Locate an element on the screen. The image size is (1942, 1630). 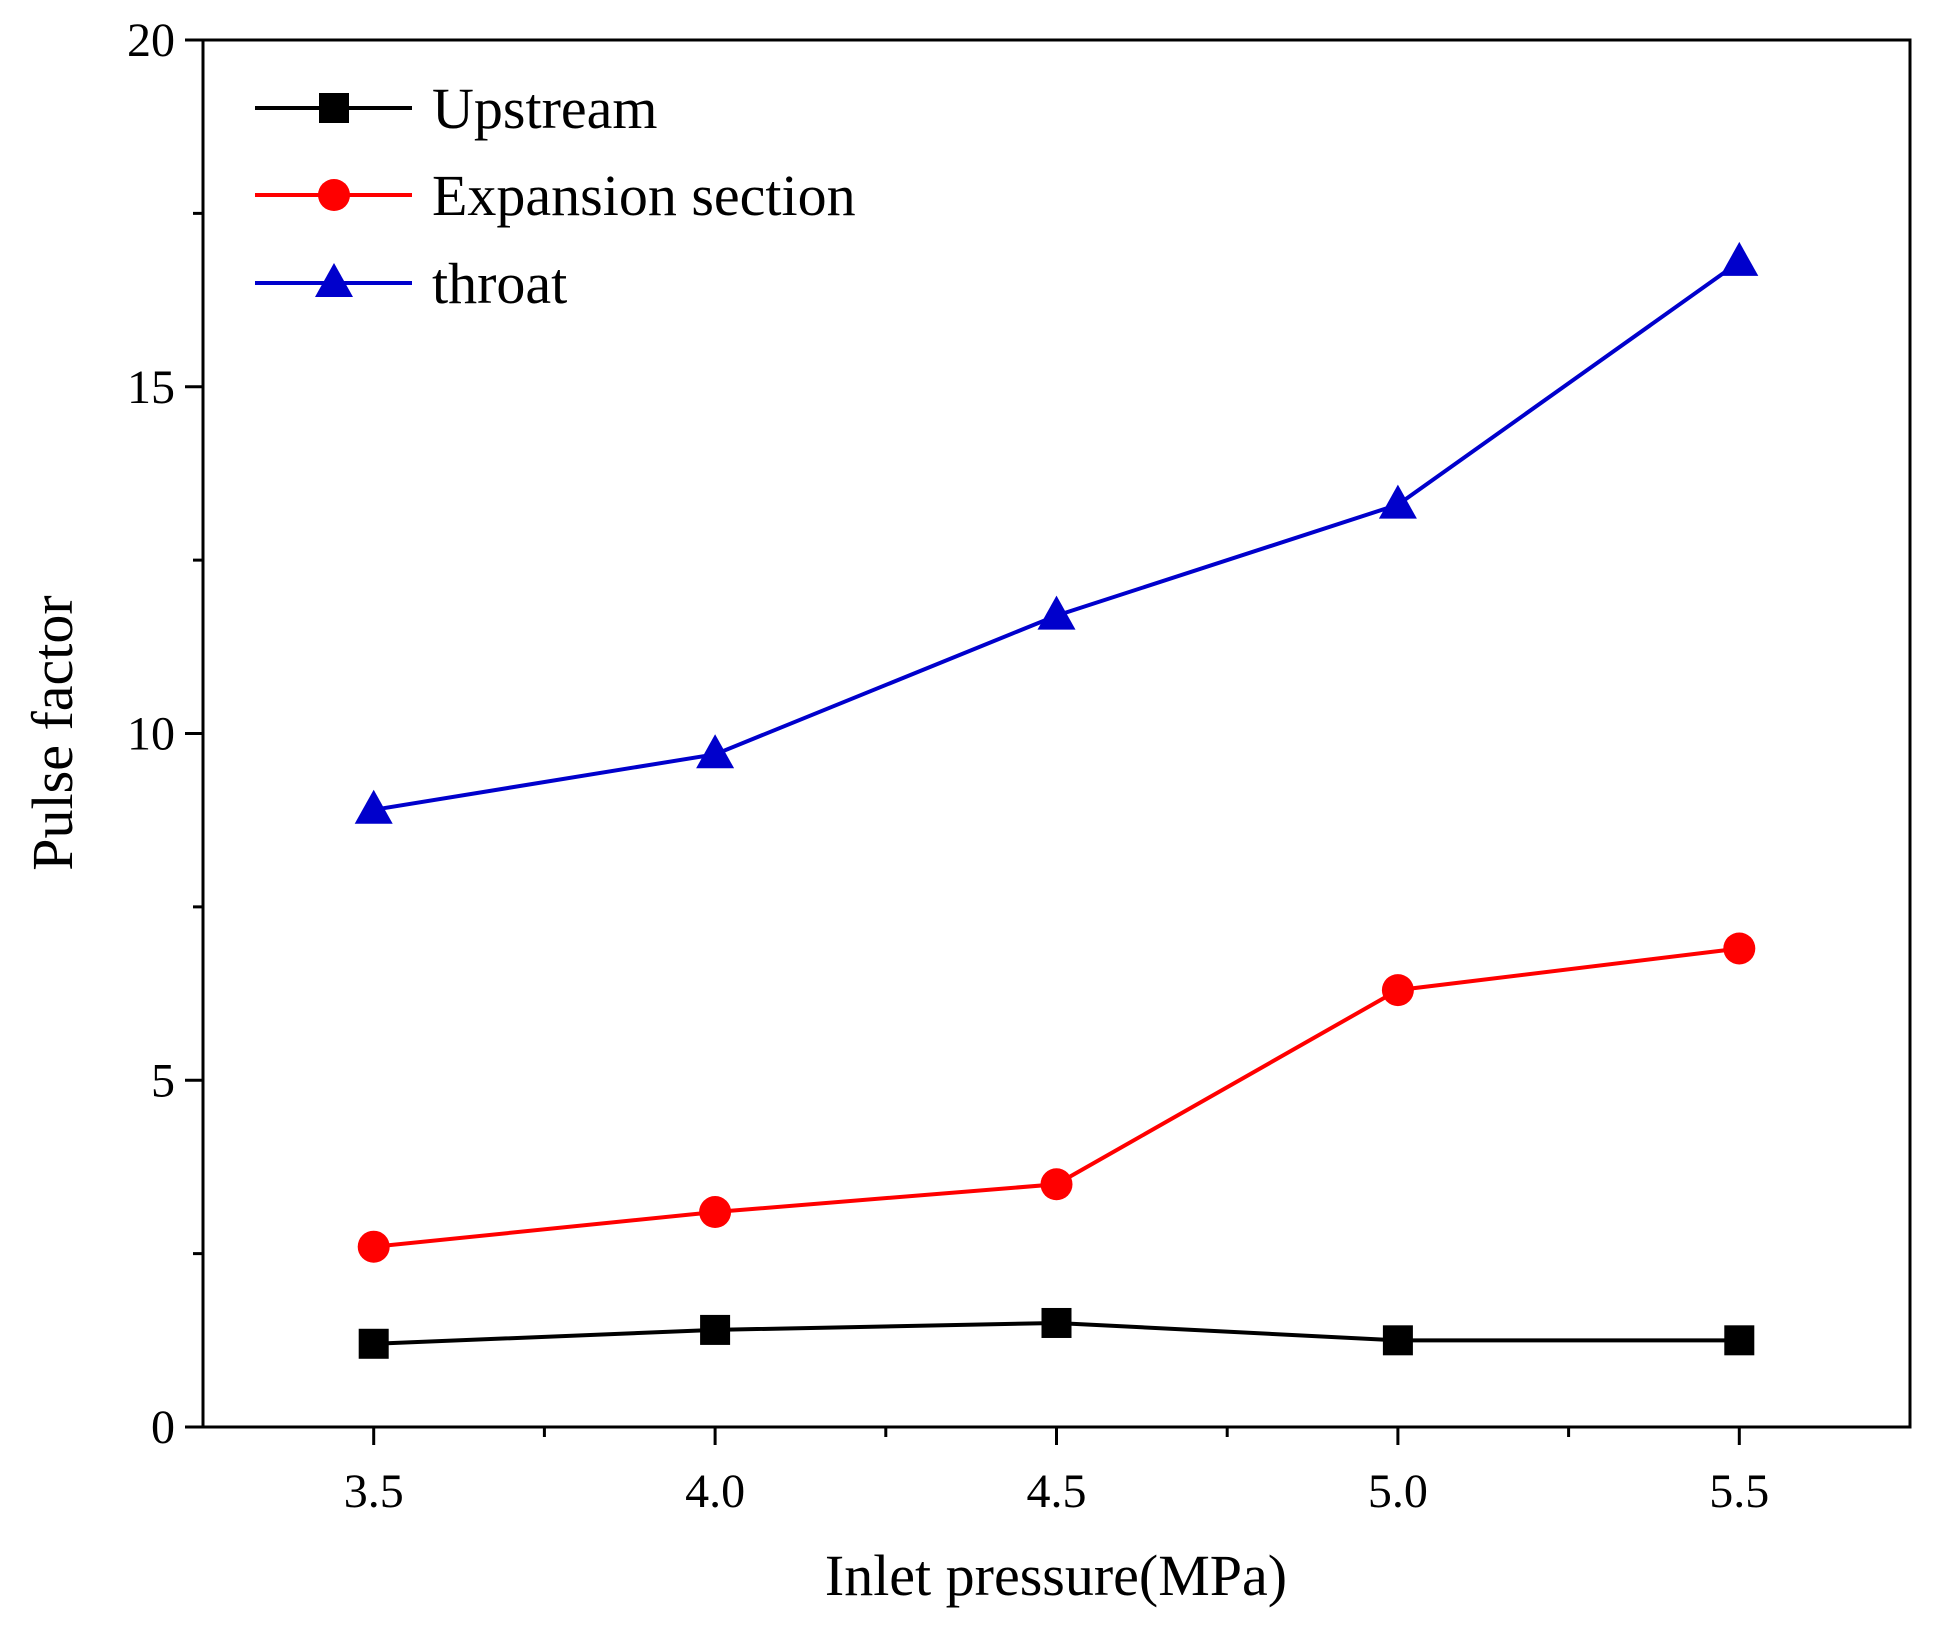
y-tick-label: 15 is located at coordinates (151, 387).